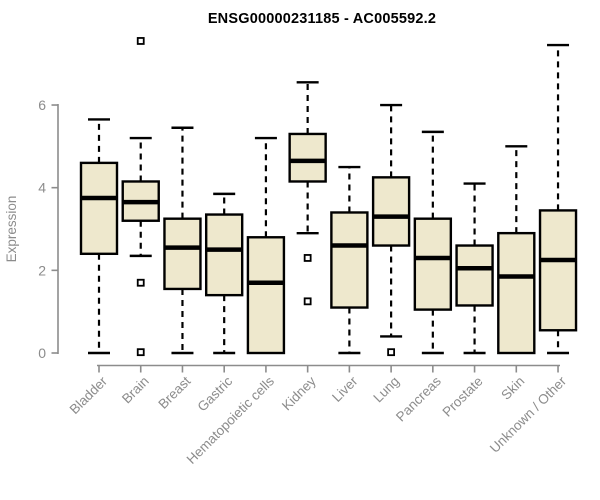  I want to click on boxplot-unknown-other, so click(558, 199).